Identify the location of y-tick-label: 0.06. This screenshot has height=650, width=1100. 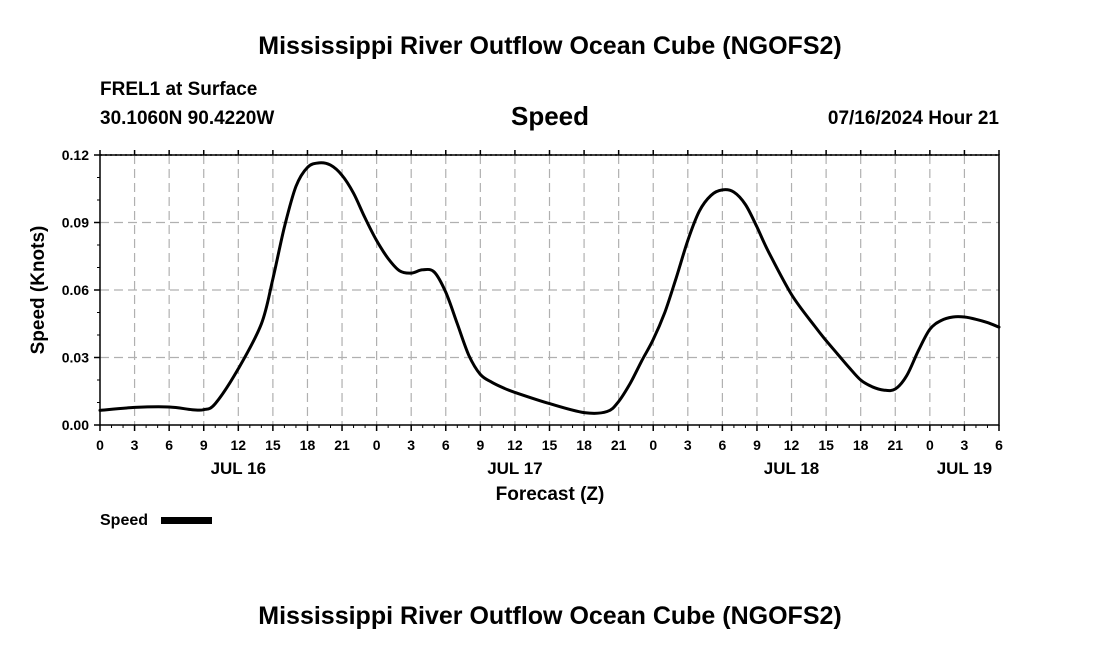
(75, 290).